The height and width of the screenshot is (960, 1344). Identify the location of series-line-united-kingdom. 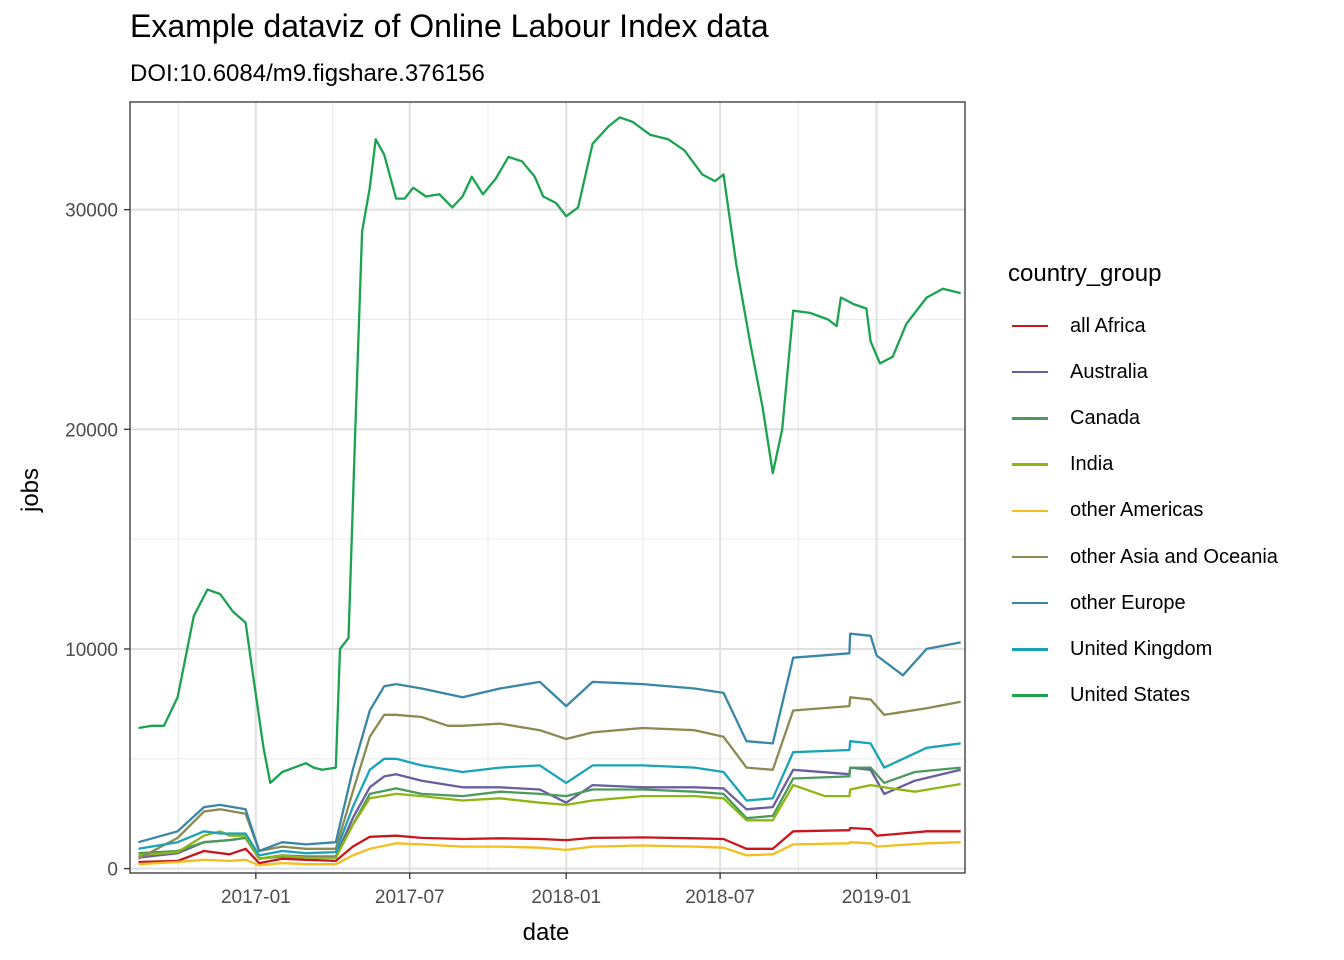
(549, 798).